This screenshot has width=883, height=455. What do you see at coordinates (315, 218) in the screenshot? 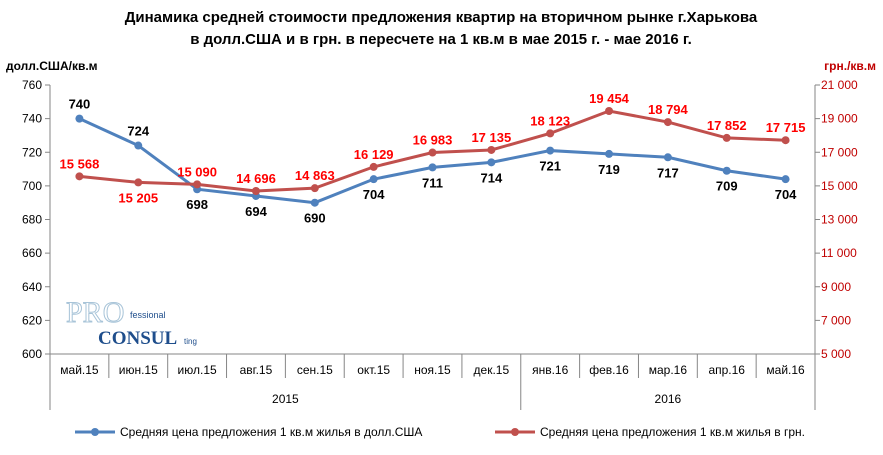
I see `data-label: 690` at bounding box center [315, 218].